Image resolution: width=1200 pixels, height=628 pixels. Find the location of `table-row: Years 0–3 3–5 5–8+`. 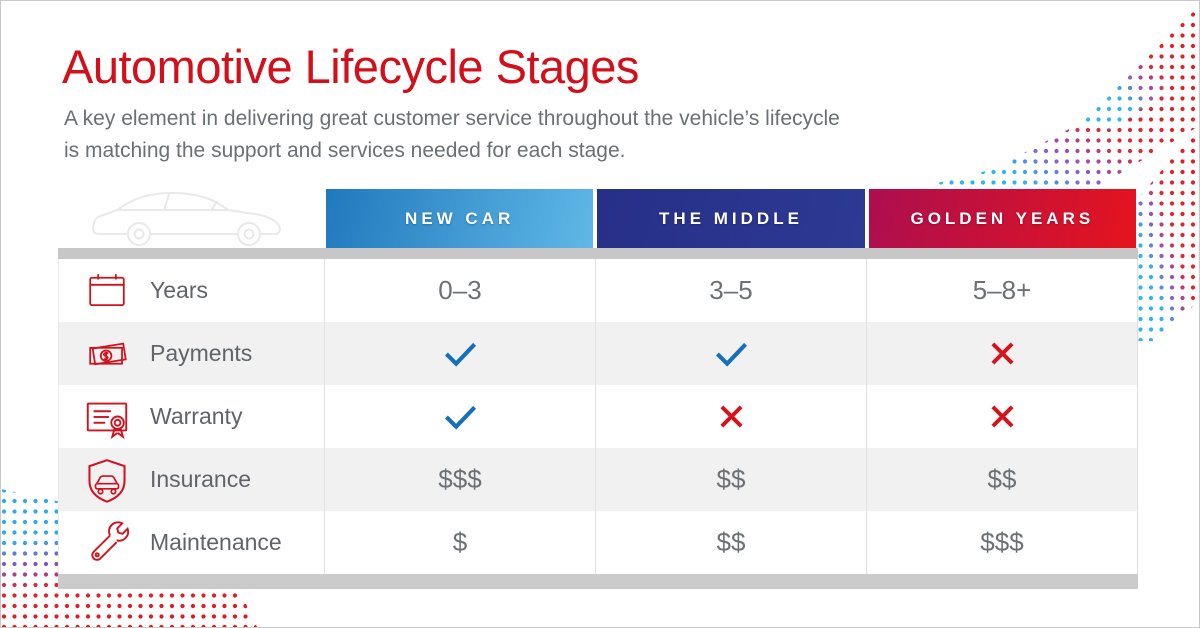

table-row: Years 0–3 3–5 5–8+ is located at coordinates (598, 290).